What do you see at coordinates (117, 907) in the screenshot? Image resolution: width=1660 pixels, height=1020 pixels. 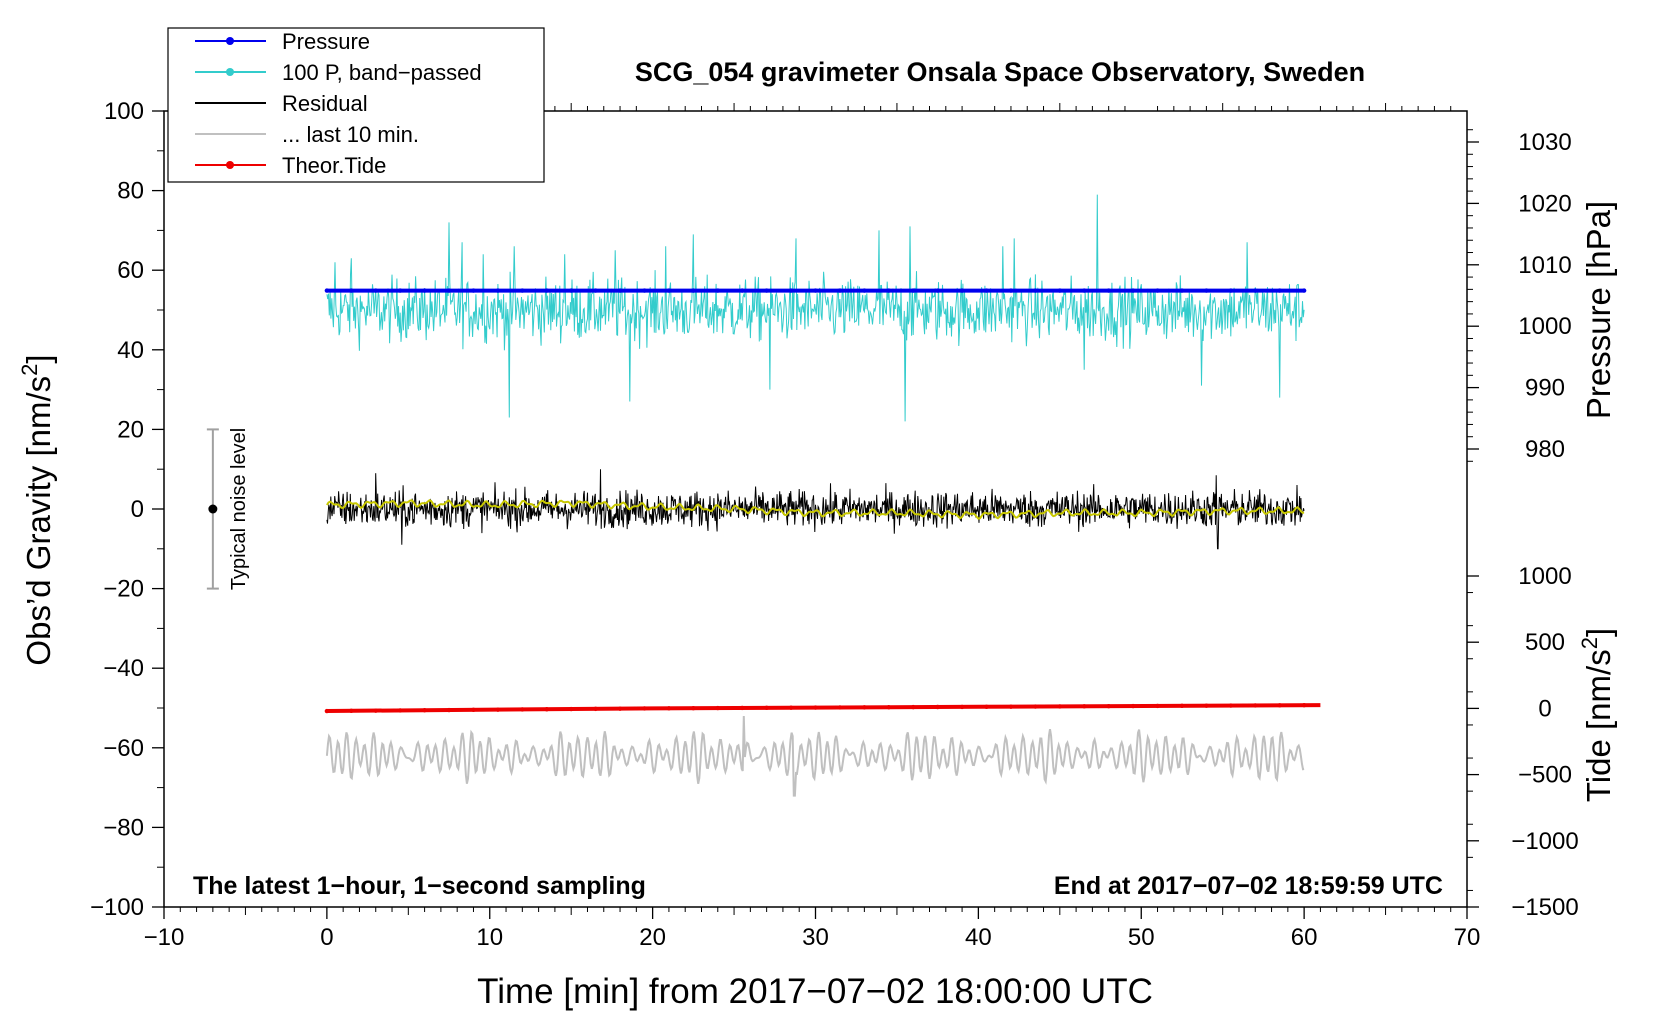 I see `y-tick-label: −100` at bounding box center [117, 907].